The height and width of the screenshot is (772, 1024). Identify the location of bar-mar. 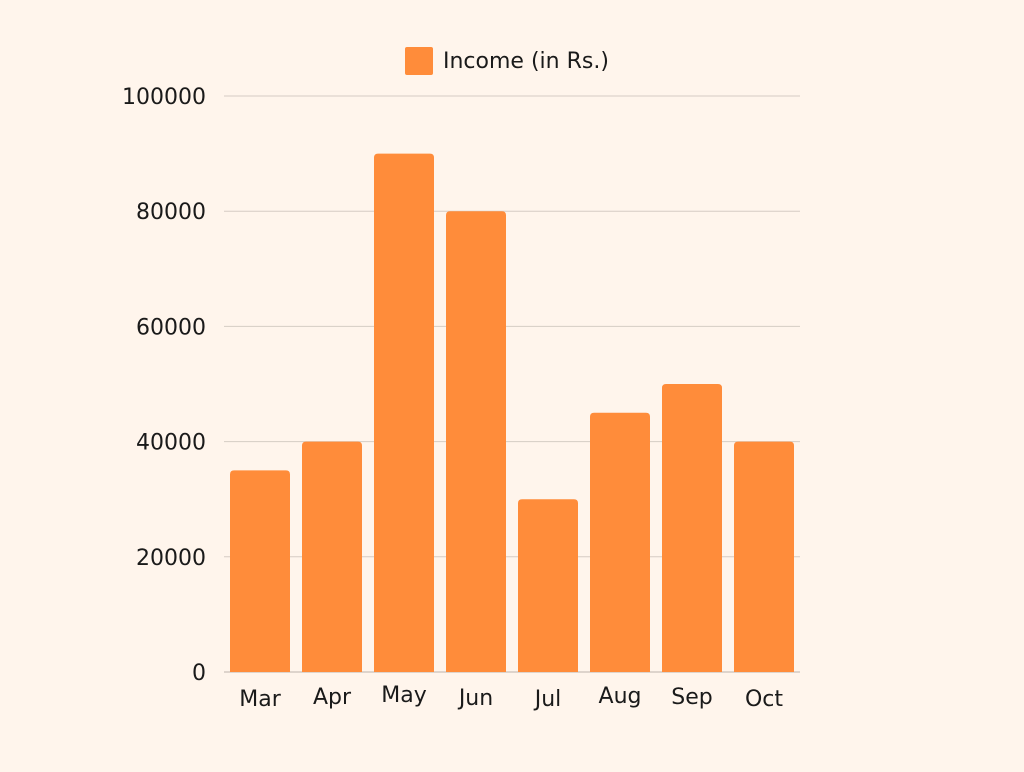
(260, 571).